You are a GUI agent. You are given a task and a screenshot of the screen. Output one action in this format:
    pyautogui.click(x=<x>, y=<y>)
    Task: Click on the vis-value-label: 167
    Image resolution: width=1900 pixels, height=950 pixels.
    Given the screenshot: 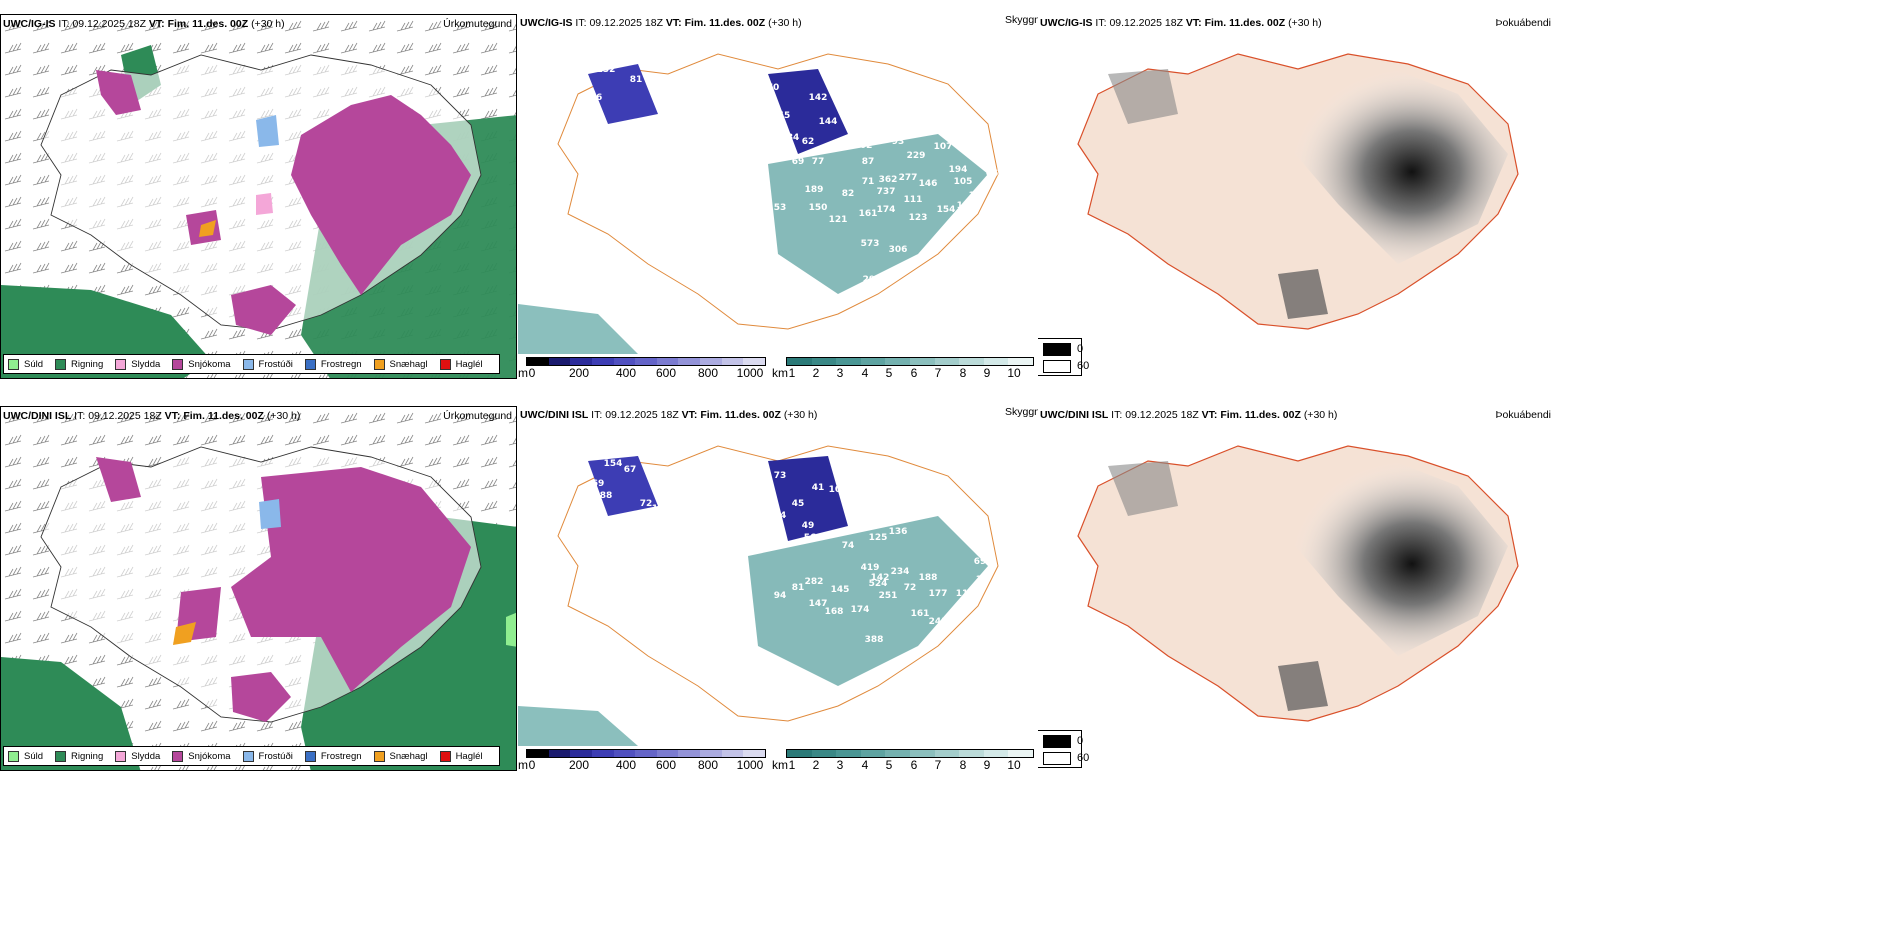 What is the action you would take?
    pyautogui.click(x=978, y=196)
    